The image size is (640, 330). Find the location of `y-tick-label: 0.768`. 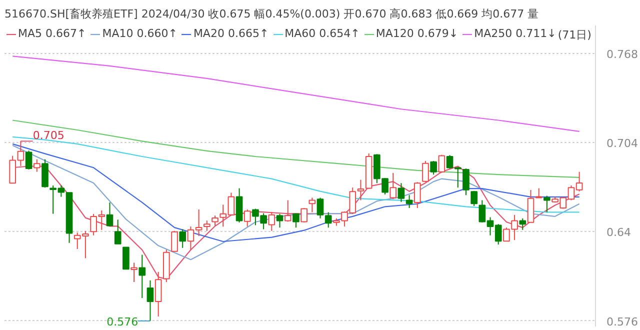

y-tick-label: 0.768 is located at coordinates (622, 54).